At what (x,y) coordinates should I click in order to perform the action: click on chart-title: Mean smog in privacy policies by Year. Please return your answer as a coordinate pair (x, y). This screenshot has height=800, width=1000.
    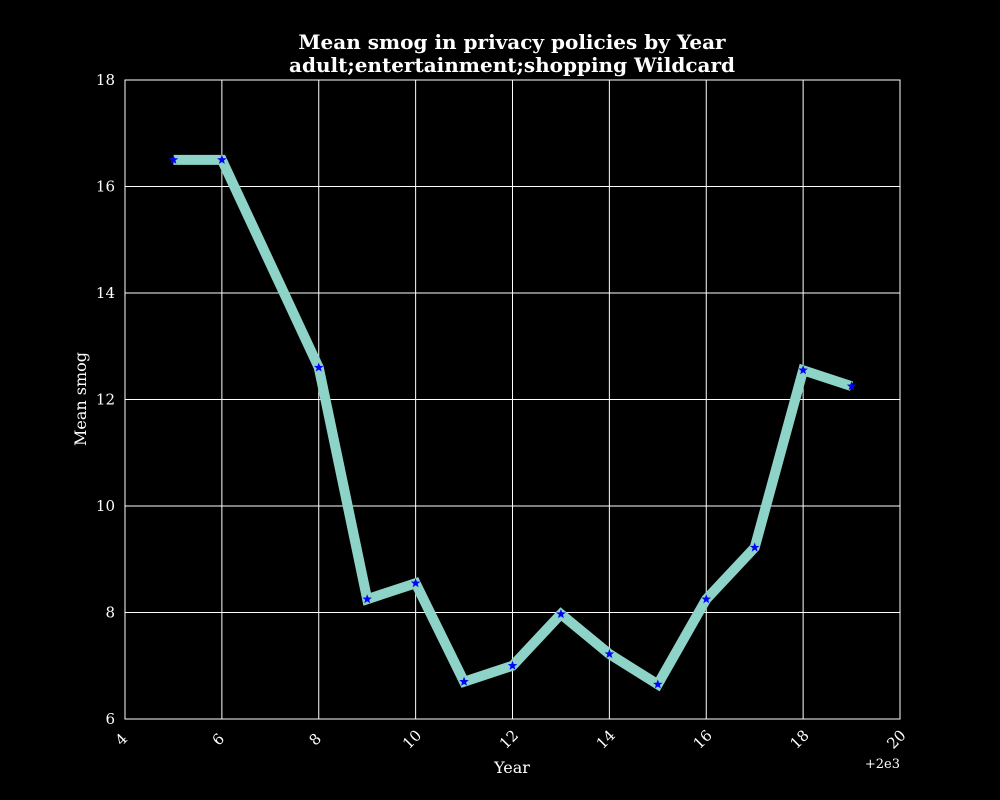
    Looking at the image, I should click on (512, 42).